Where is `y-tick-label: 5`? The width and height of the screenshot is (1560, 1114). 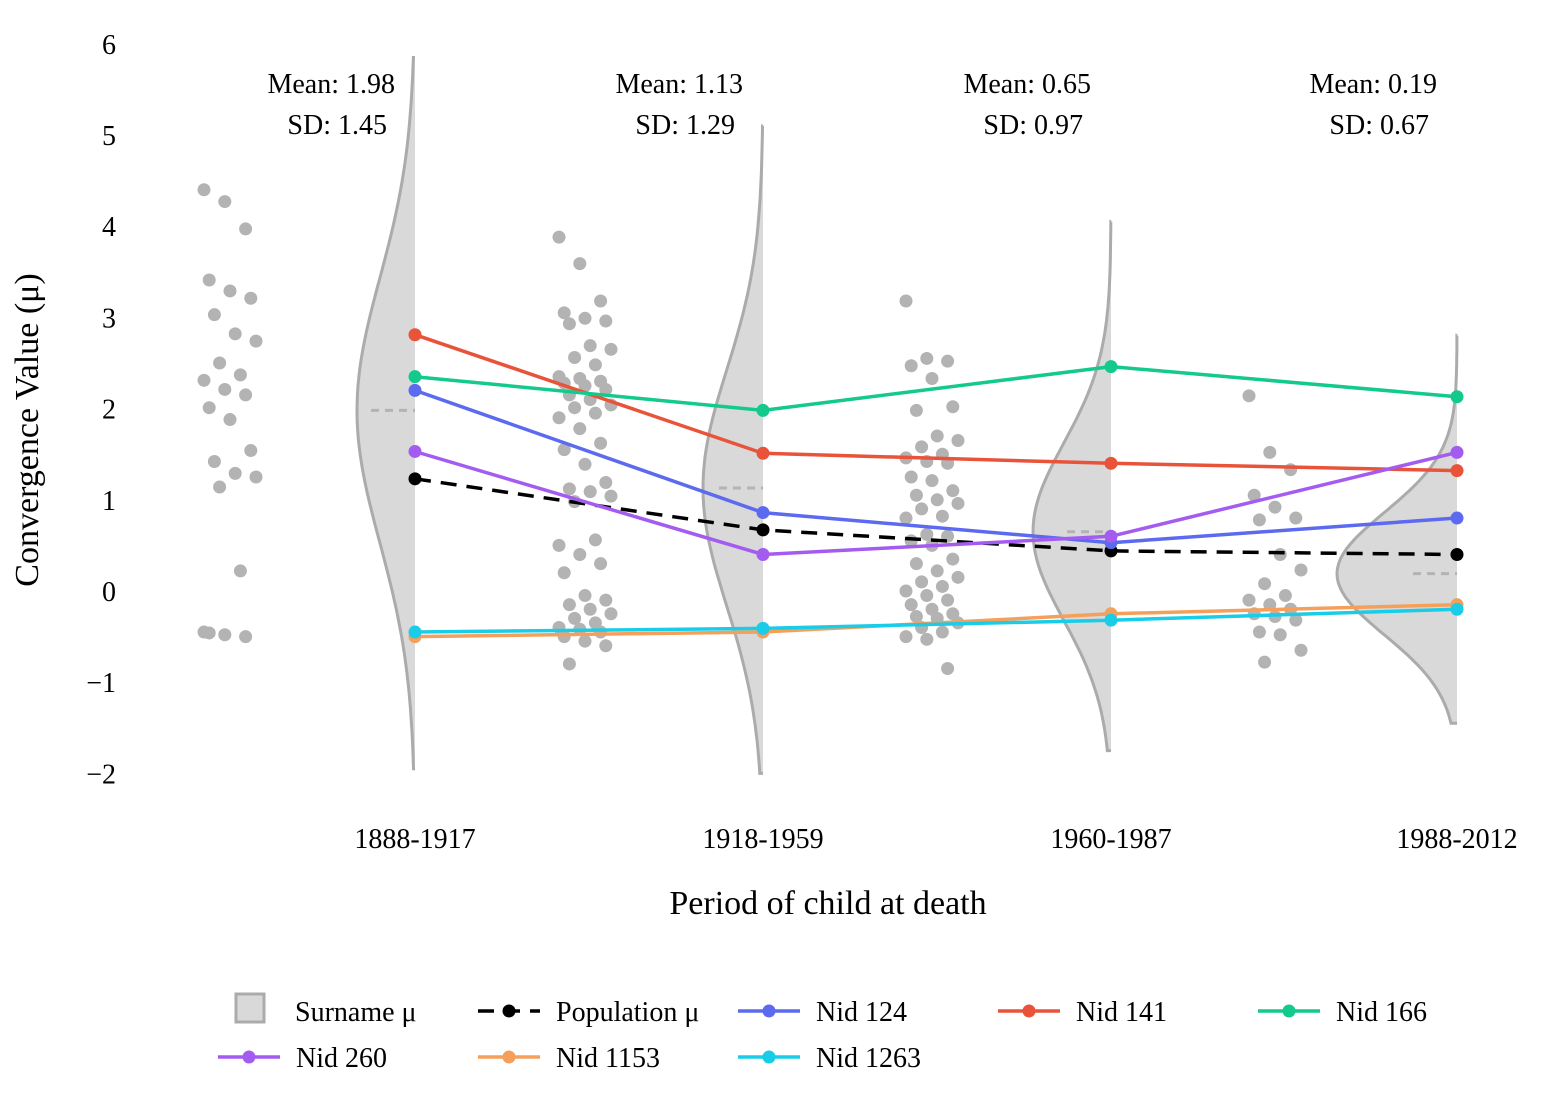
y-tick-label: 5 is located at coordinates (109, 136).